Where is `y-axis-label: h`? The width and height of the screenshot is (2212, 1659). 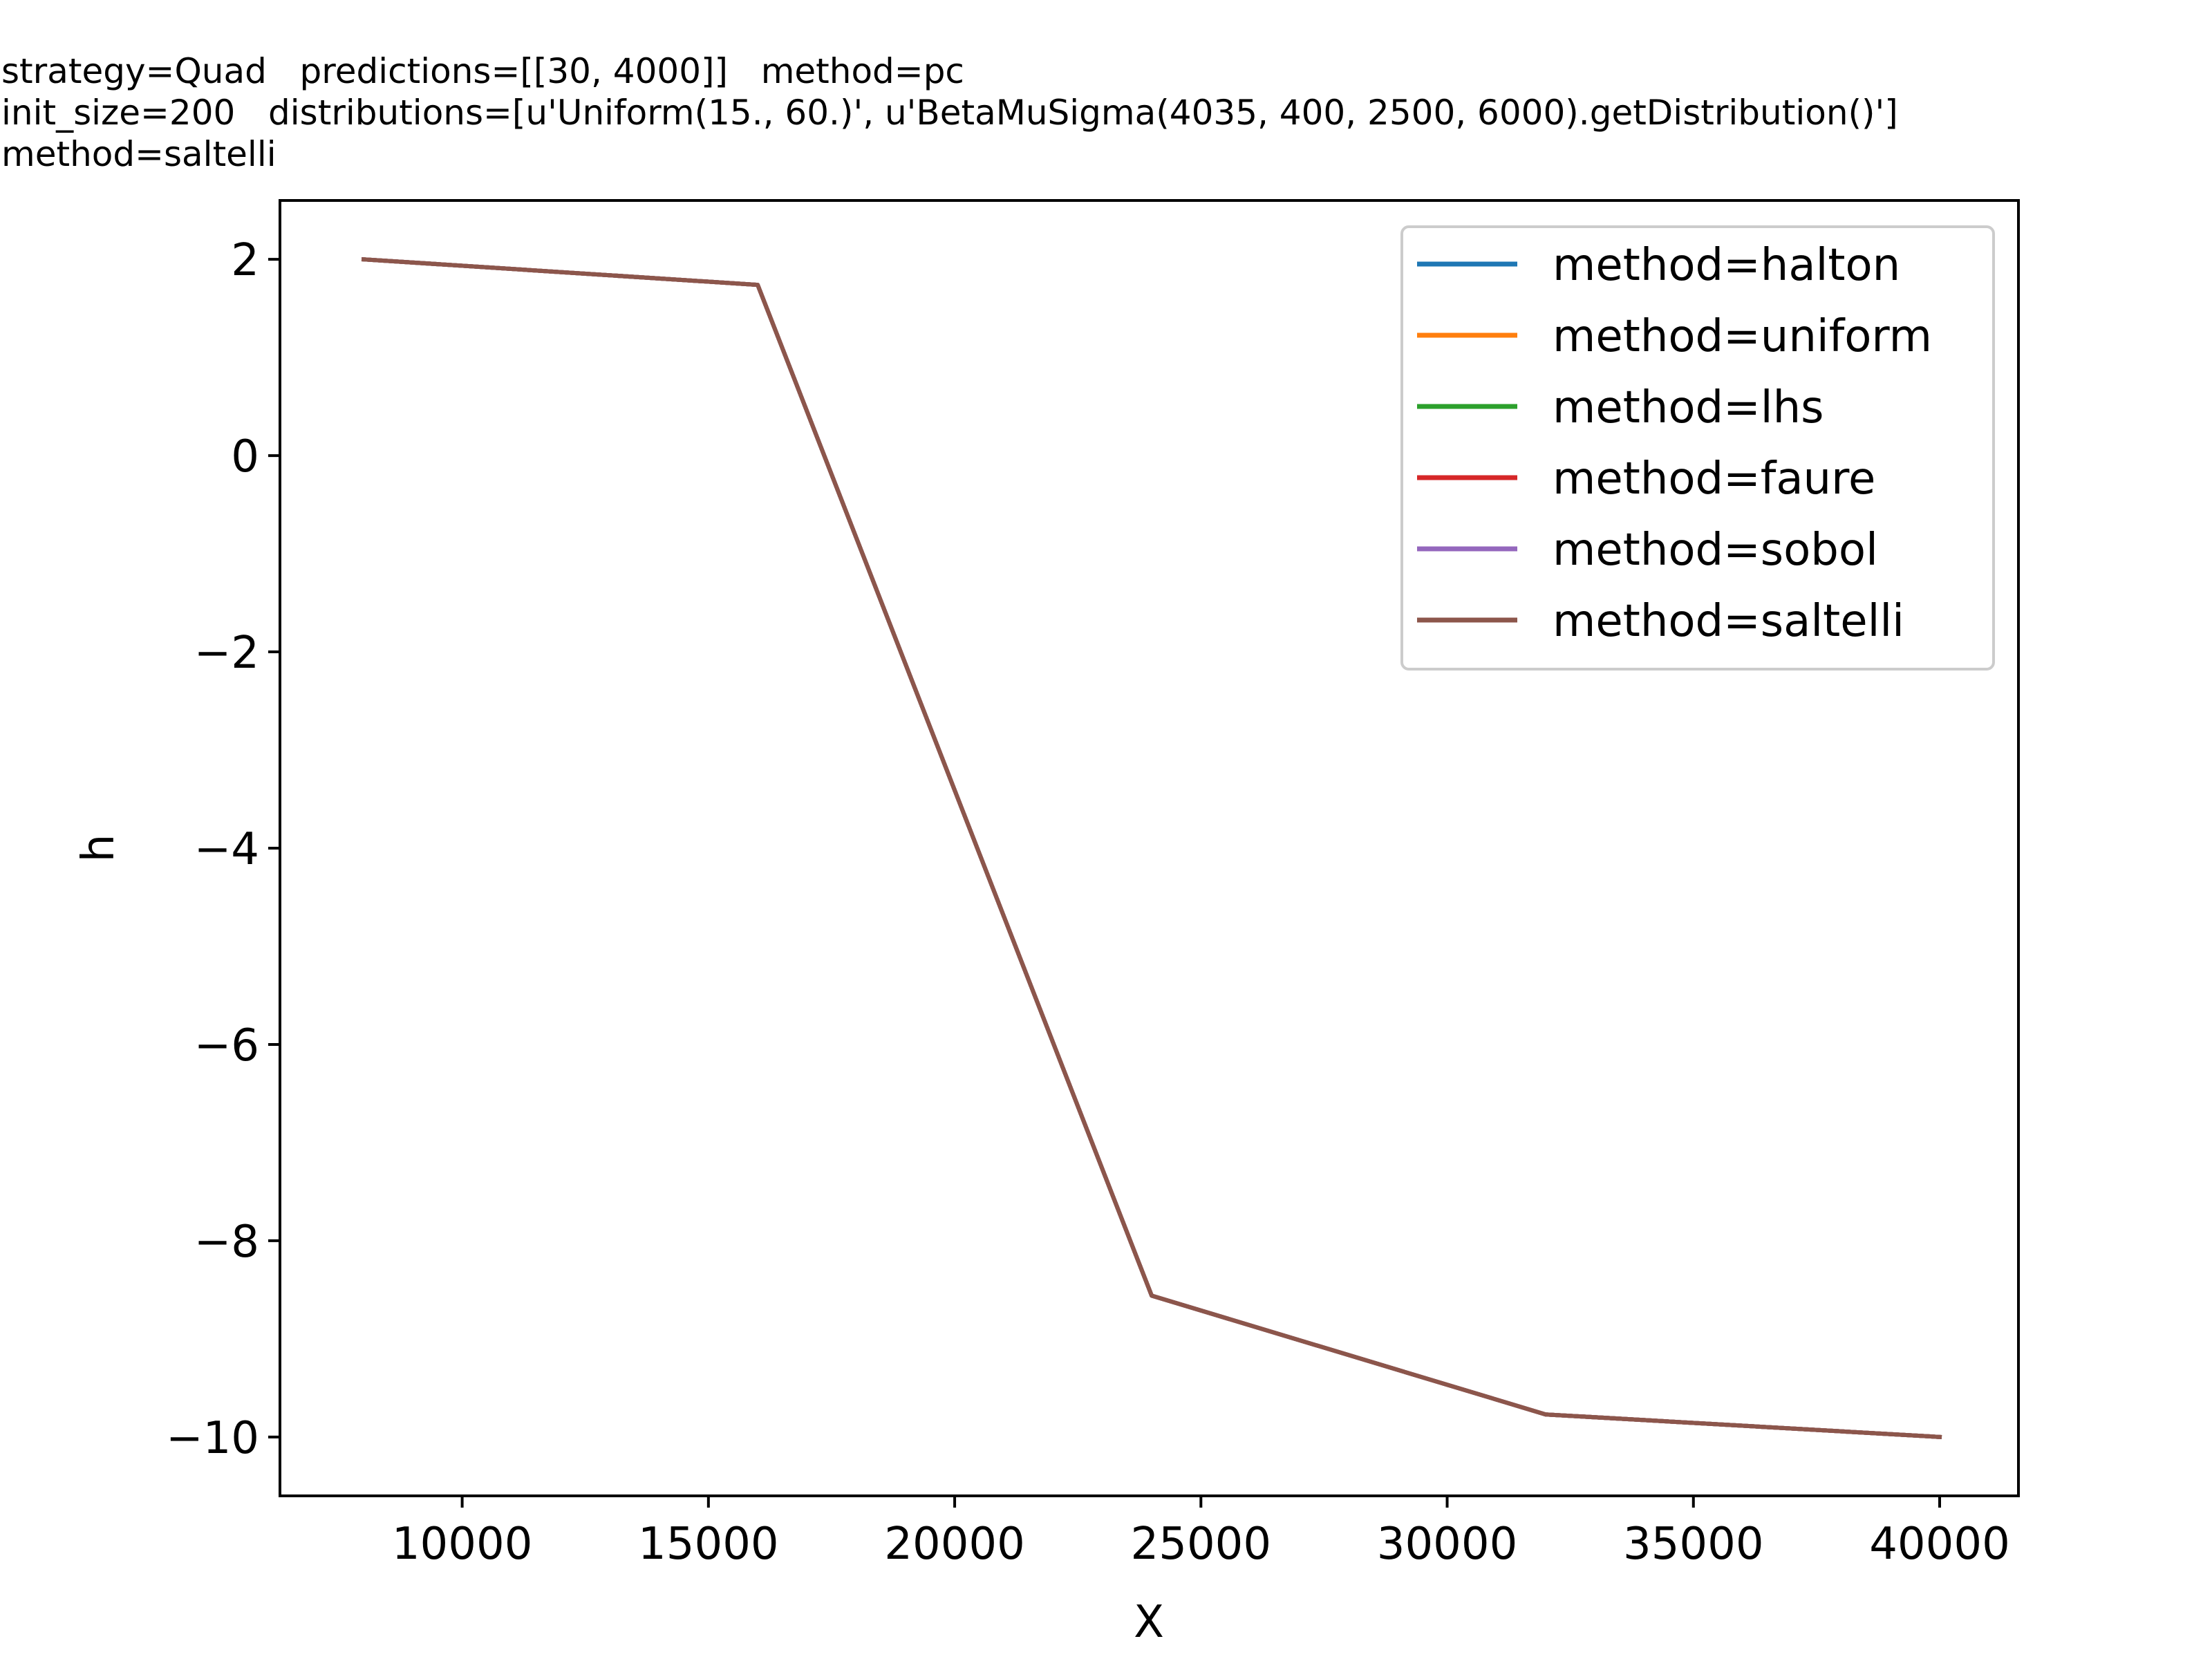 y-axis-label: h is located at coordinates (99, 848).